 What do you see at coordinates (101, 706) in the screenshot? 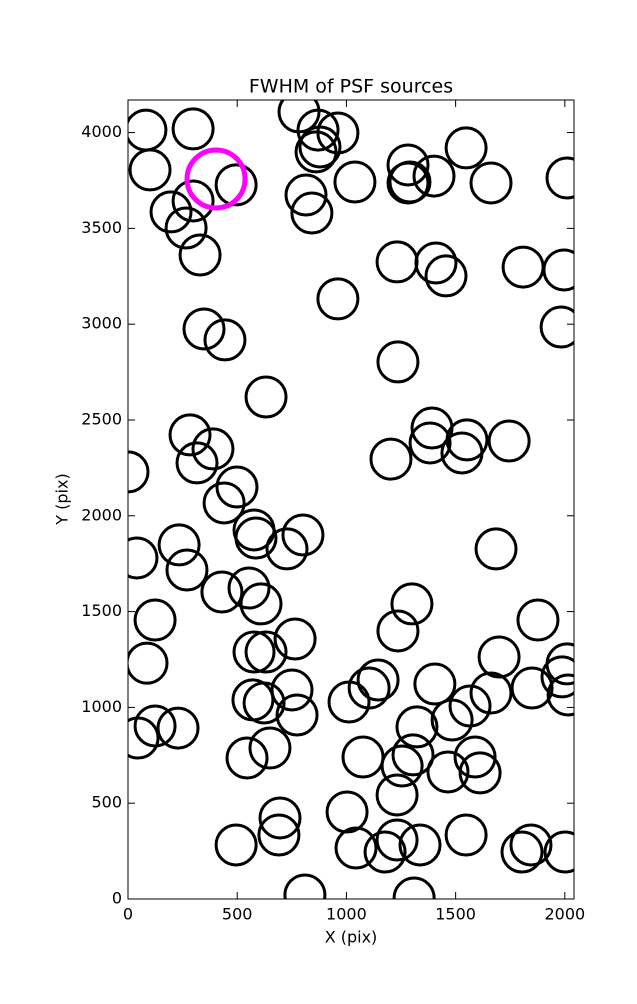
I see `y-tick-label: 1000` at bounding box center [101, 706].